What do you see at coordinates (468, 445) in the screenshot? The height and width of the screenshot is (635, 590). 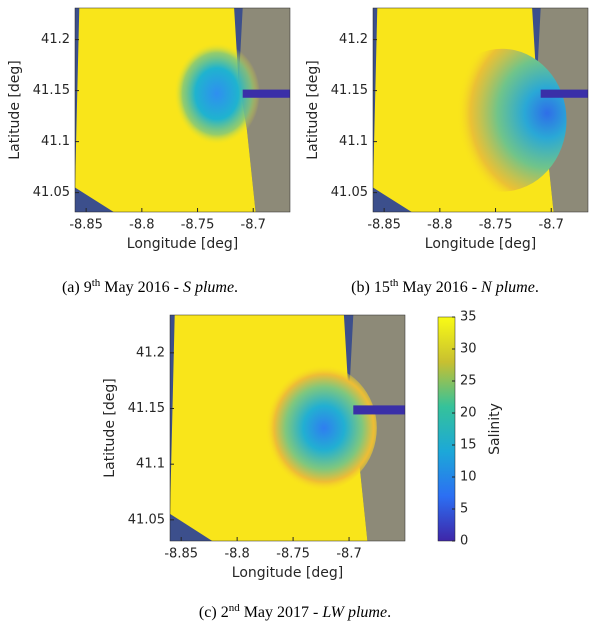 I see `colorbar-tick-label: 15` at bounding box center [468, 445].